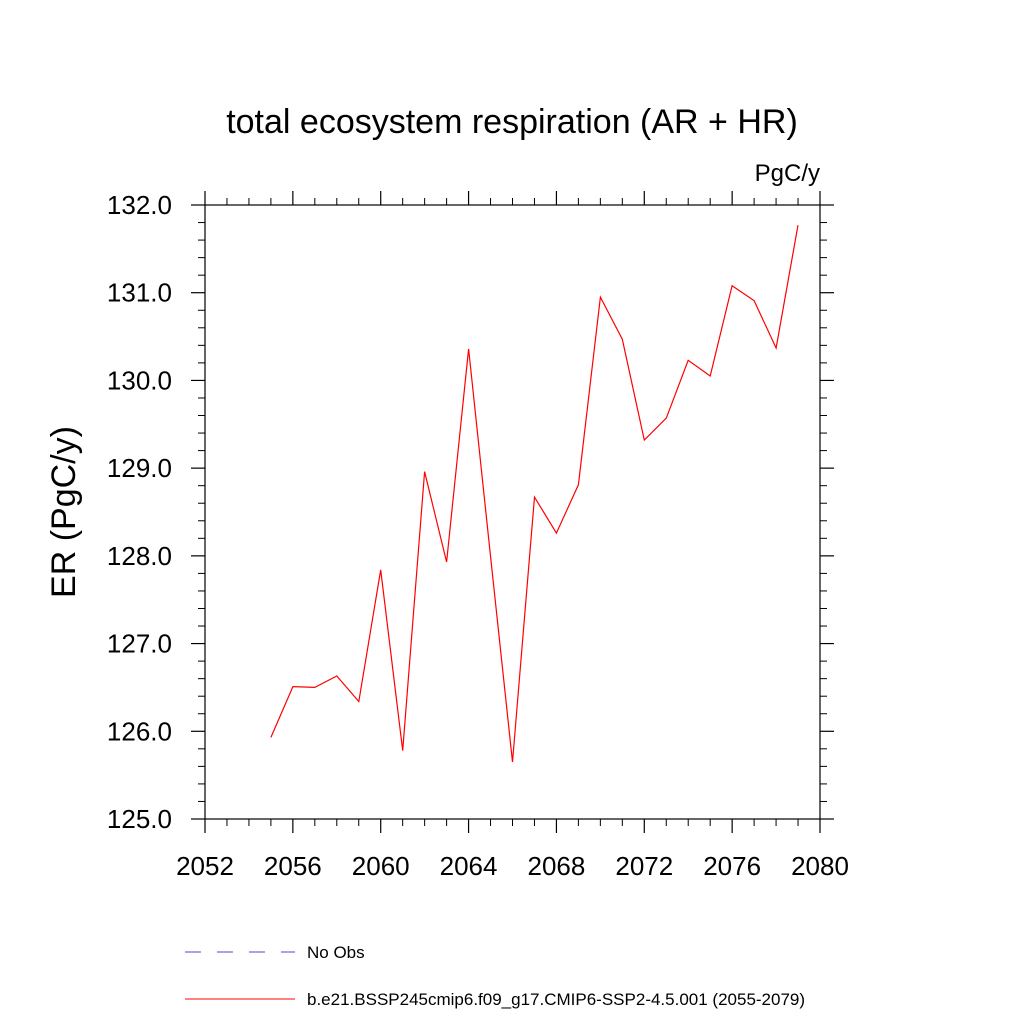 The width and height of the screenshot is (1024, 1024). Describe the element at coordinates (293, 866) in the screenshot. I see `x-tick-label: 2056` at that location.